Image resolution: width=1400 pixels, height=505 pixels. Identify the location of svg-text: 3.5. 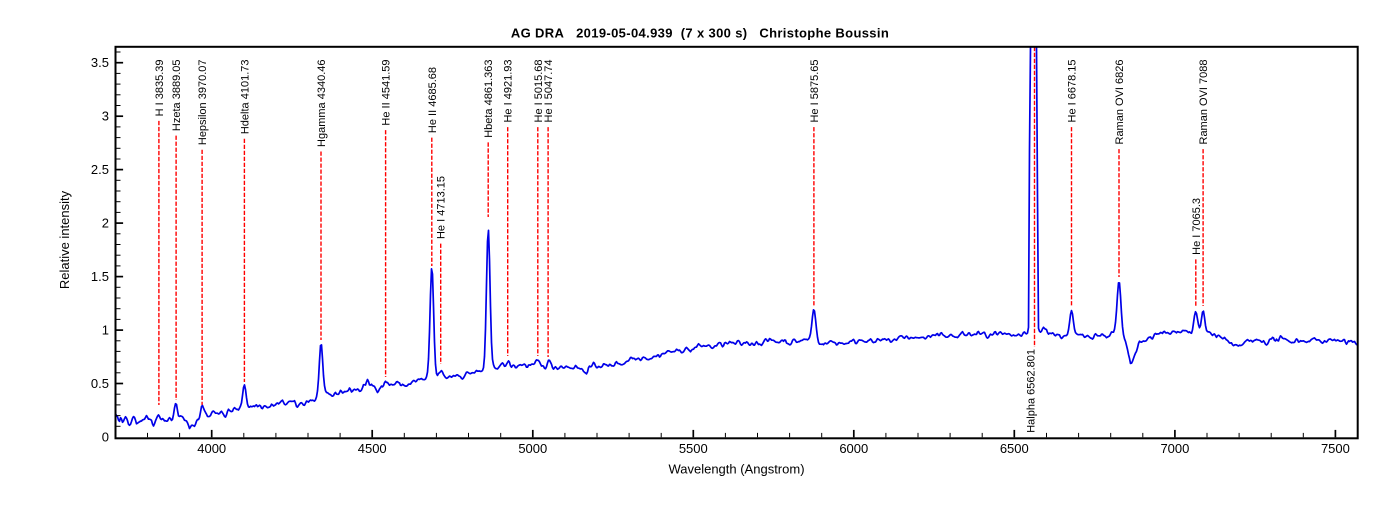
(100, 62).